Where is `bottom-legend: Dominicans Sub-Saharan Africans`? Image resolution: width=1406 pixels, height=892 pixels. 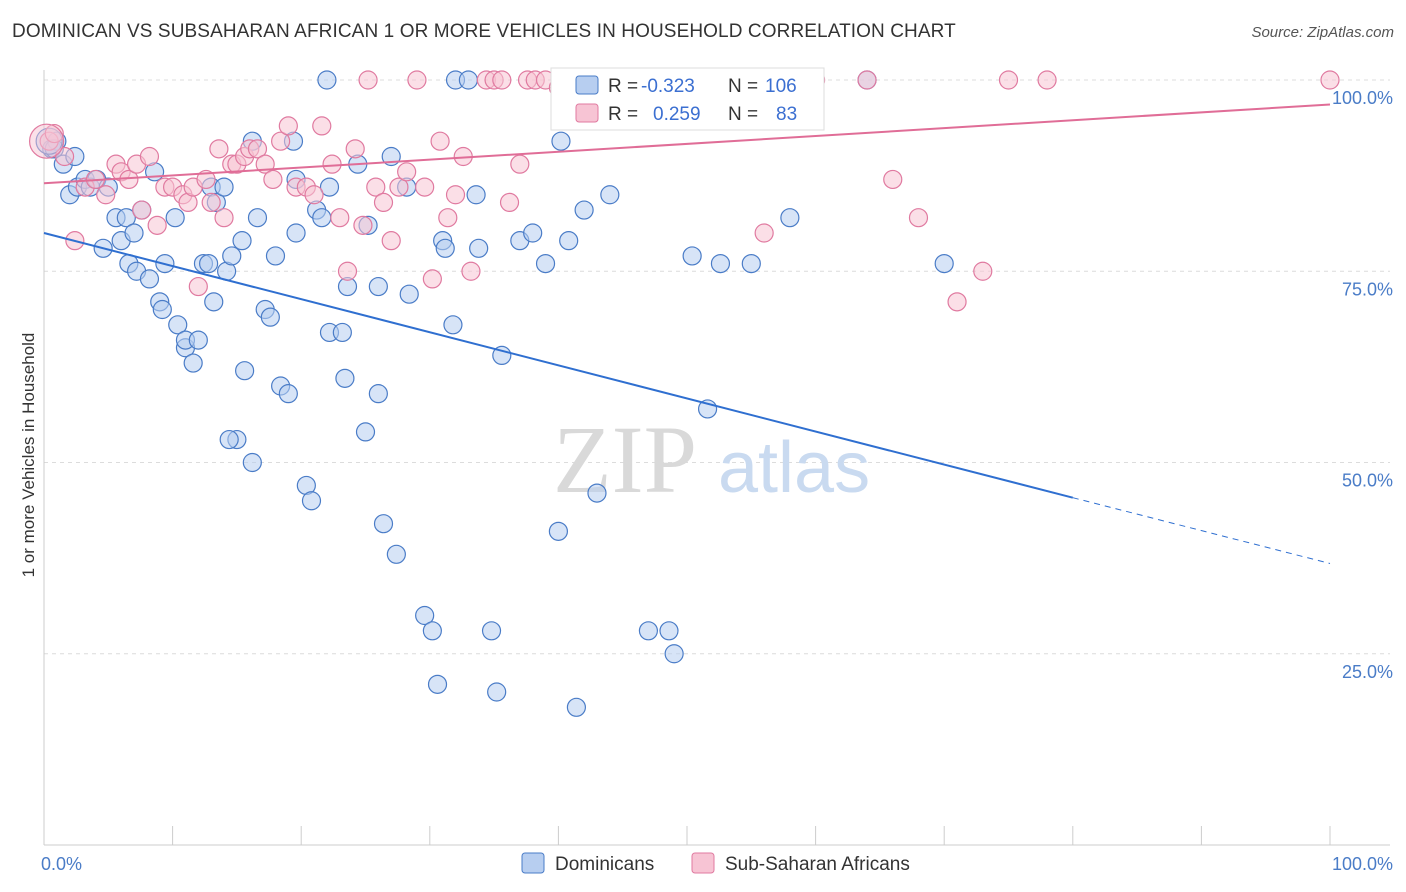 bottom-legend: Dominicans Sub-Saharan Africans is located at coordinates (715, 863).